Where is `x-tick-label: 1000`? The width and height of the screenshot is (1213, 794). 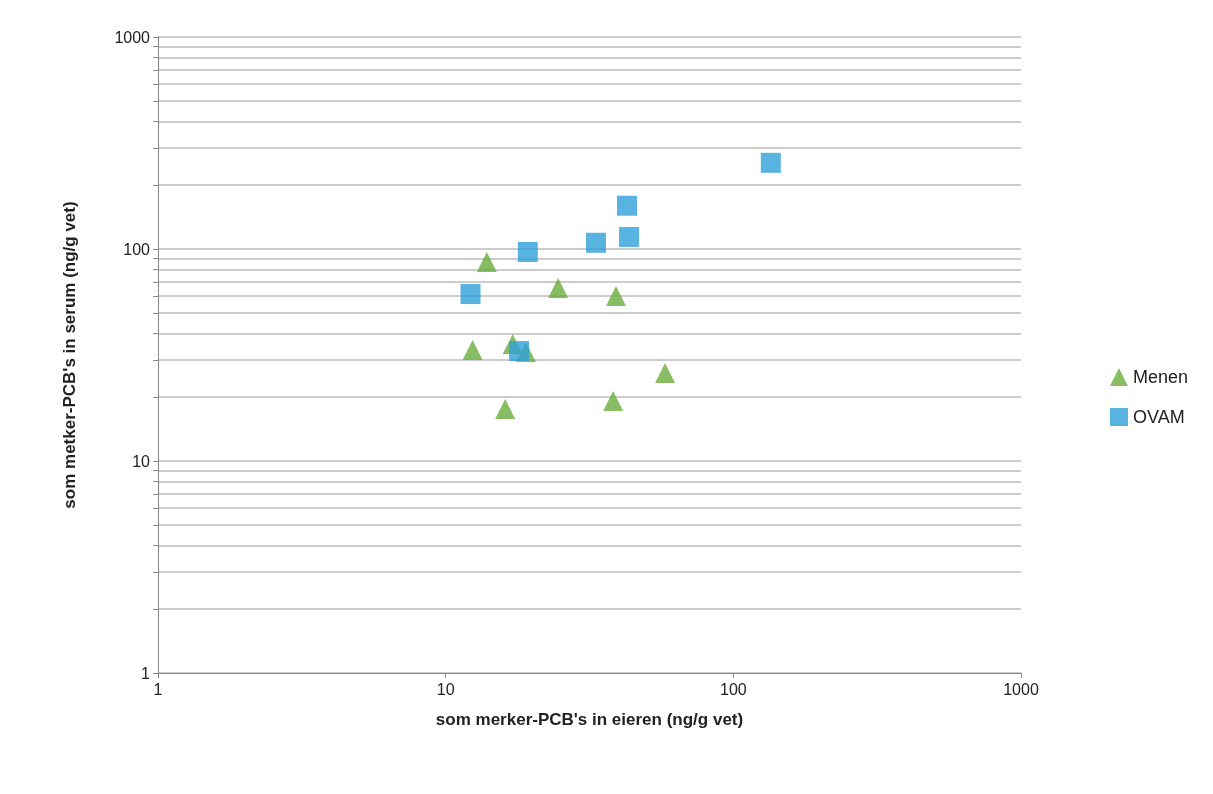 x-tick-label: 1000 is located at coordinates (1021, 689).